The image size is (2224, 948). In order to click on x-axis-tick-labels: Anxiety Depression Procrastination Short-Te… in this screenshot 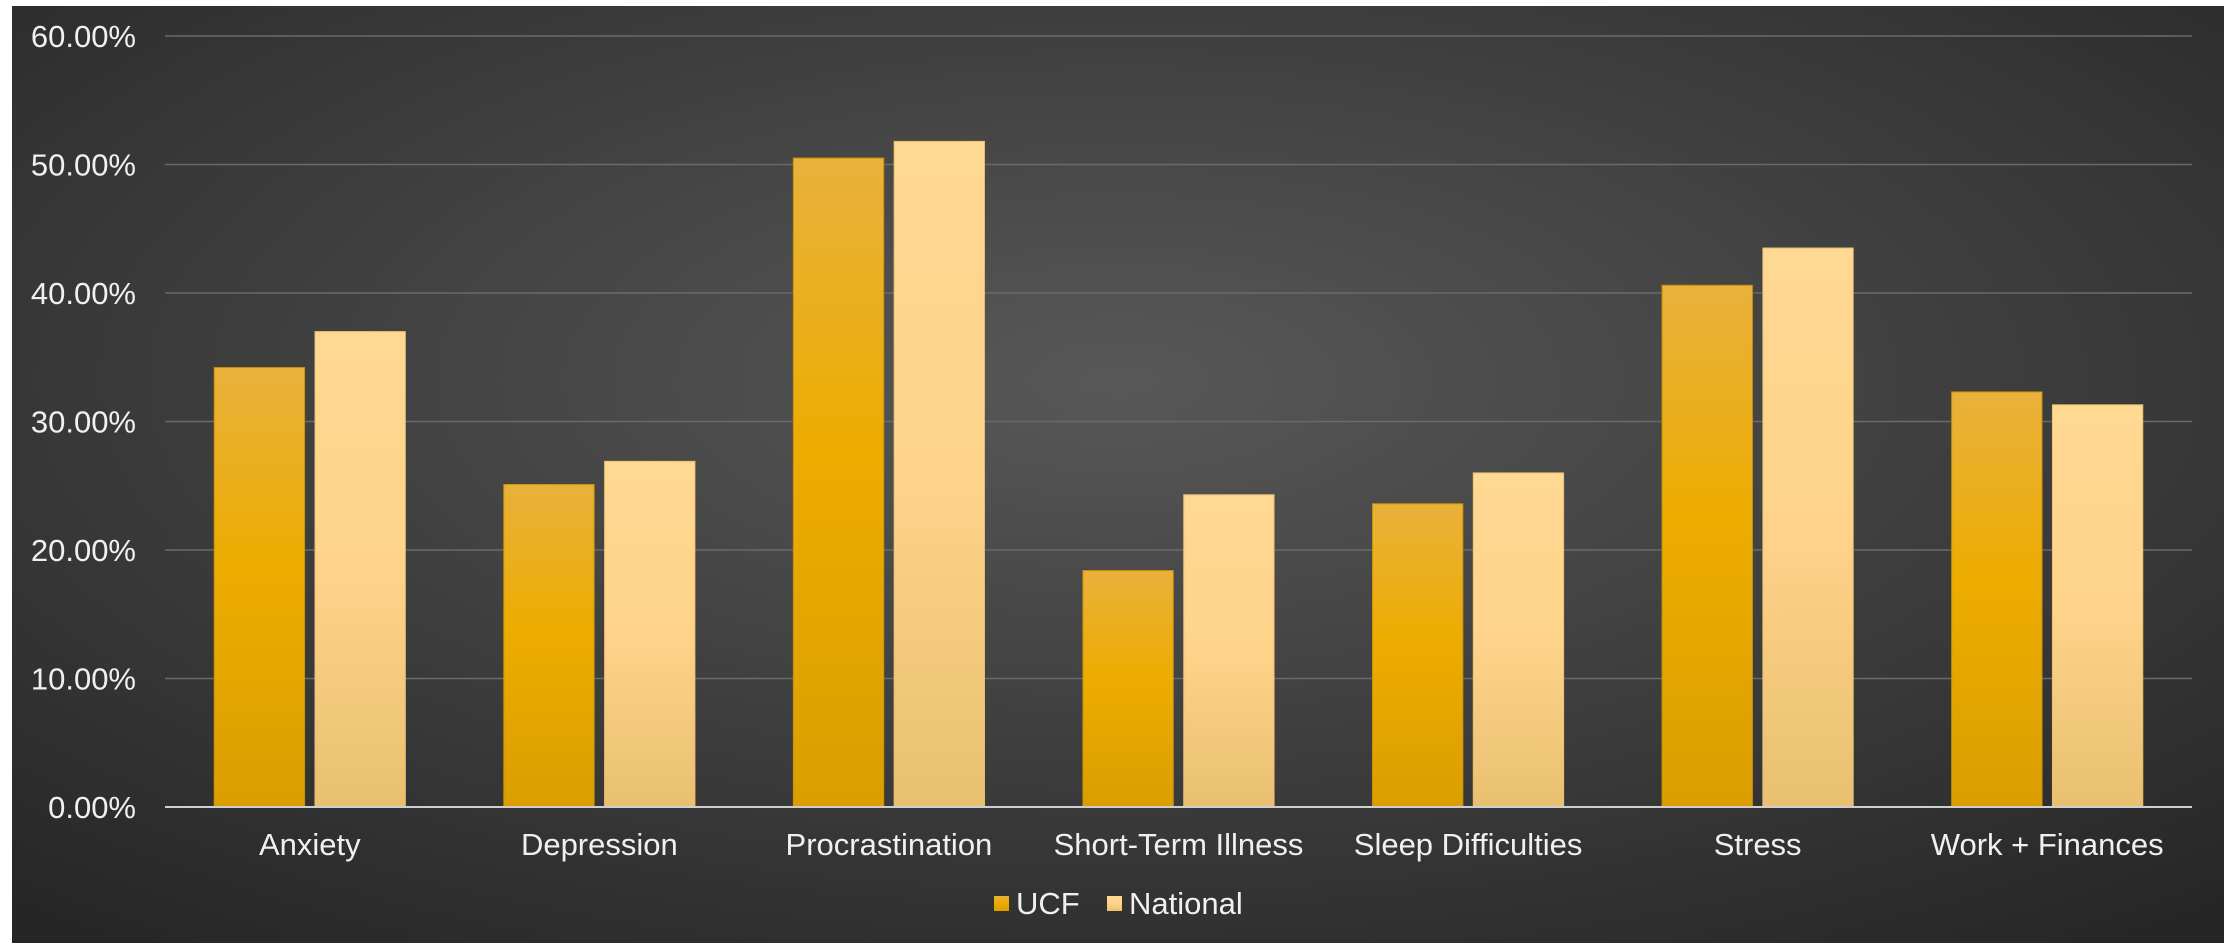, I will do `click(1211, 844)`.